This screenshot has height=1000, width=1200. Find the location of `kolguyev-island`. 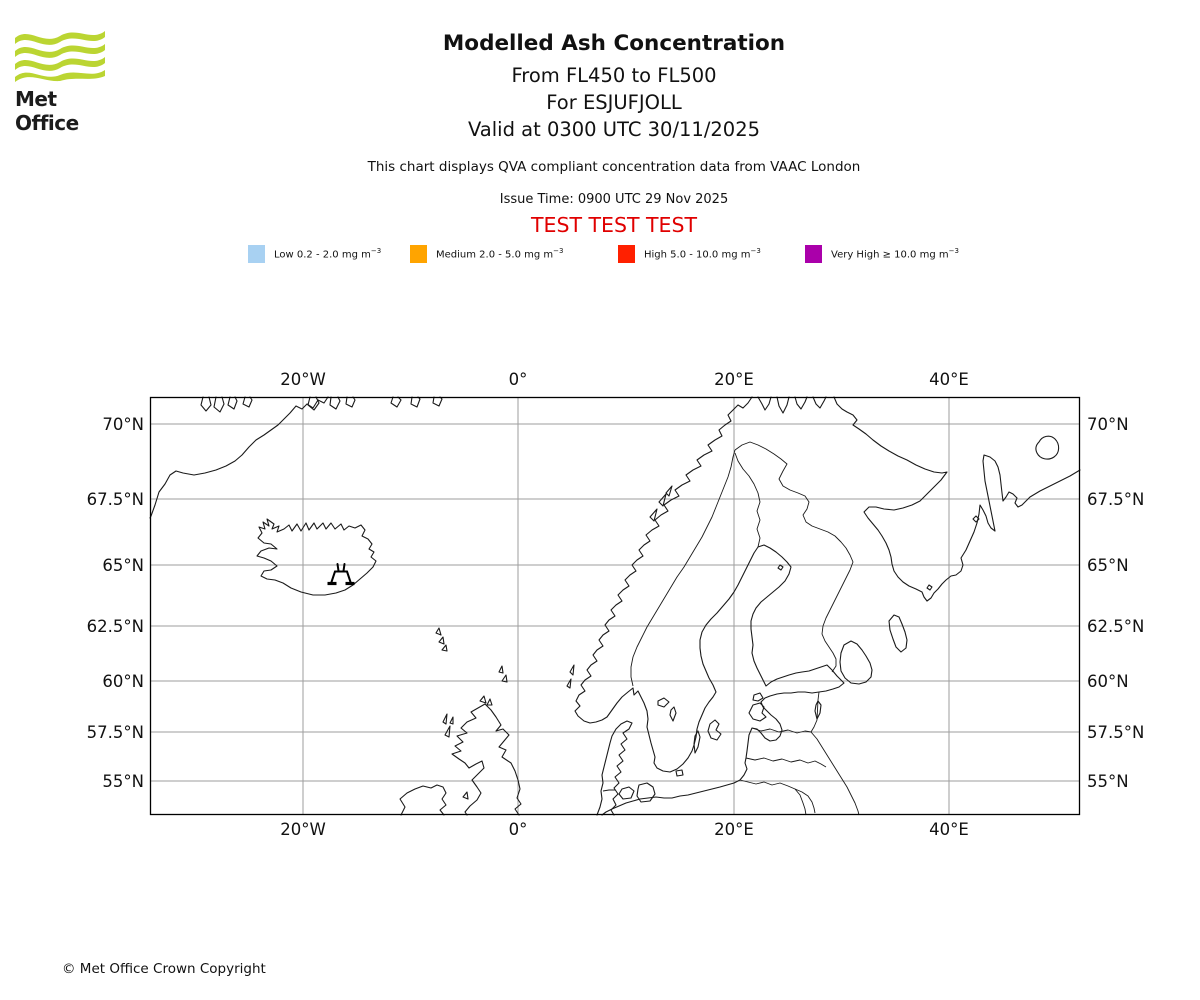

kolguyev-island is located at coordinates (1047, 447).